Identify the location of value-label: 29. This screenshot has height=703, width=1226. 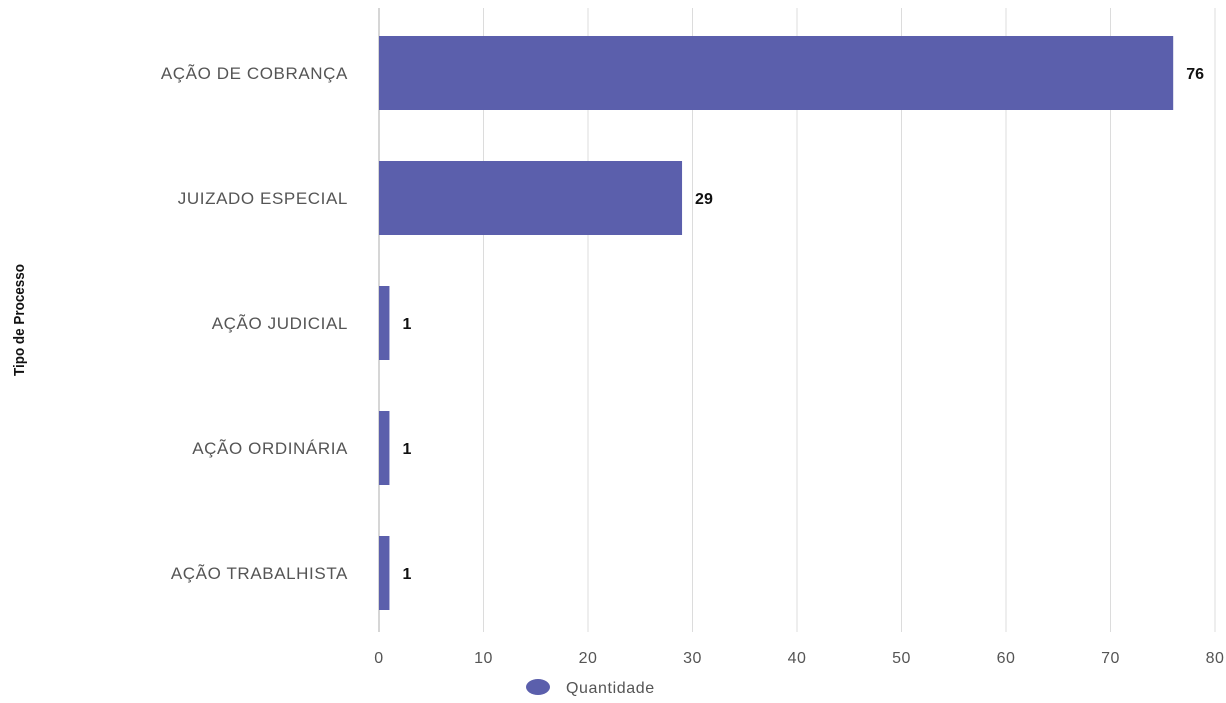
(704, 199).